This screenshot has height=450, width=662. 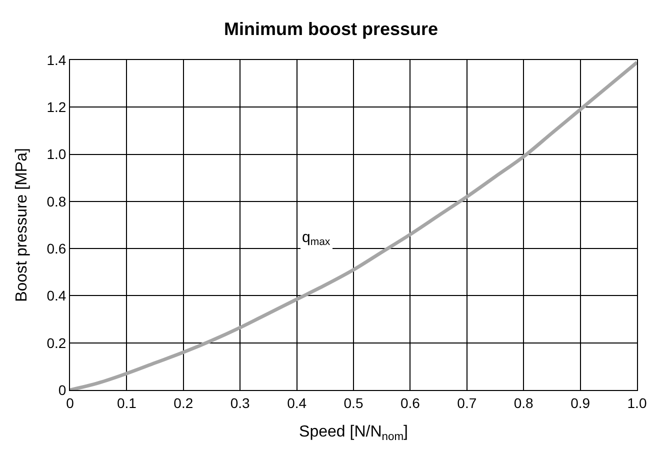 What do you see at coordinates (56, 154) in the screenshot?
I see `y-tick-label: 1.0` at bounding box center [56, 154].